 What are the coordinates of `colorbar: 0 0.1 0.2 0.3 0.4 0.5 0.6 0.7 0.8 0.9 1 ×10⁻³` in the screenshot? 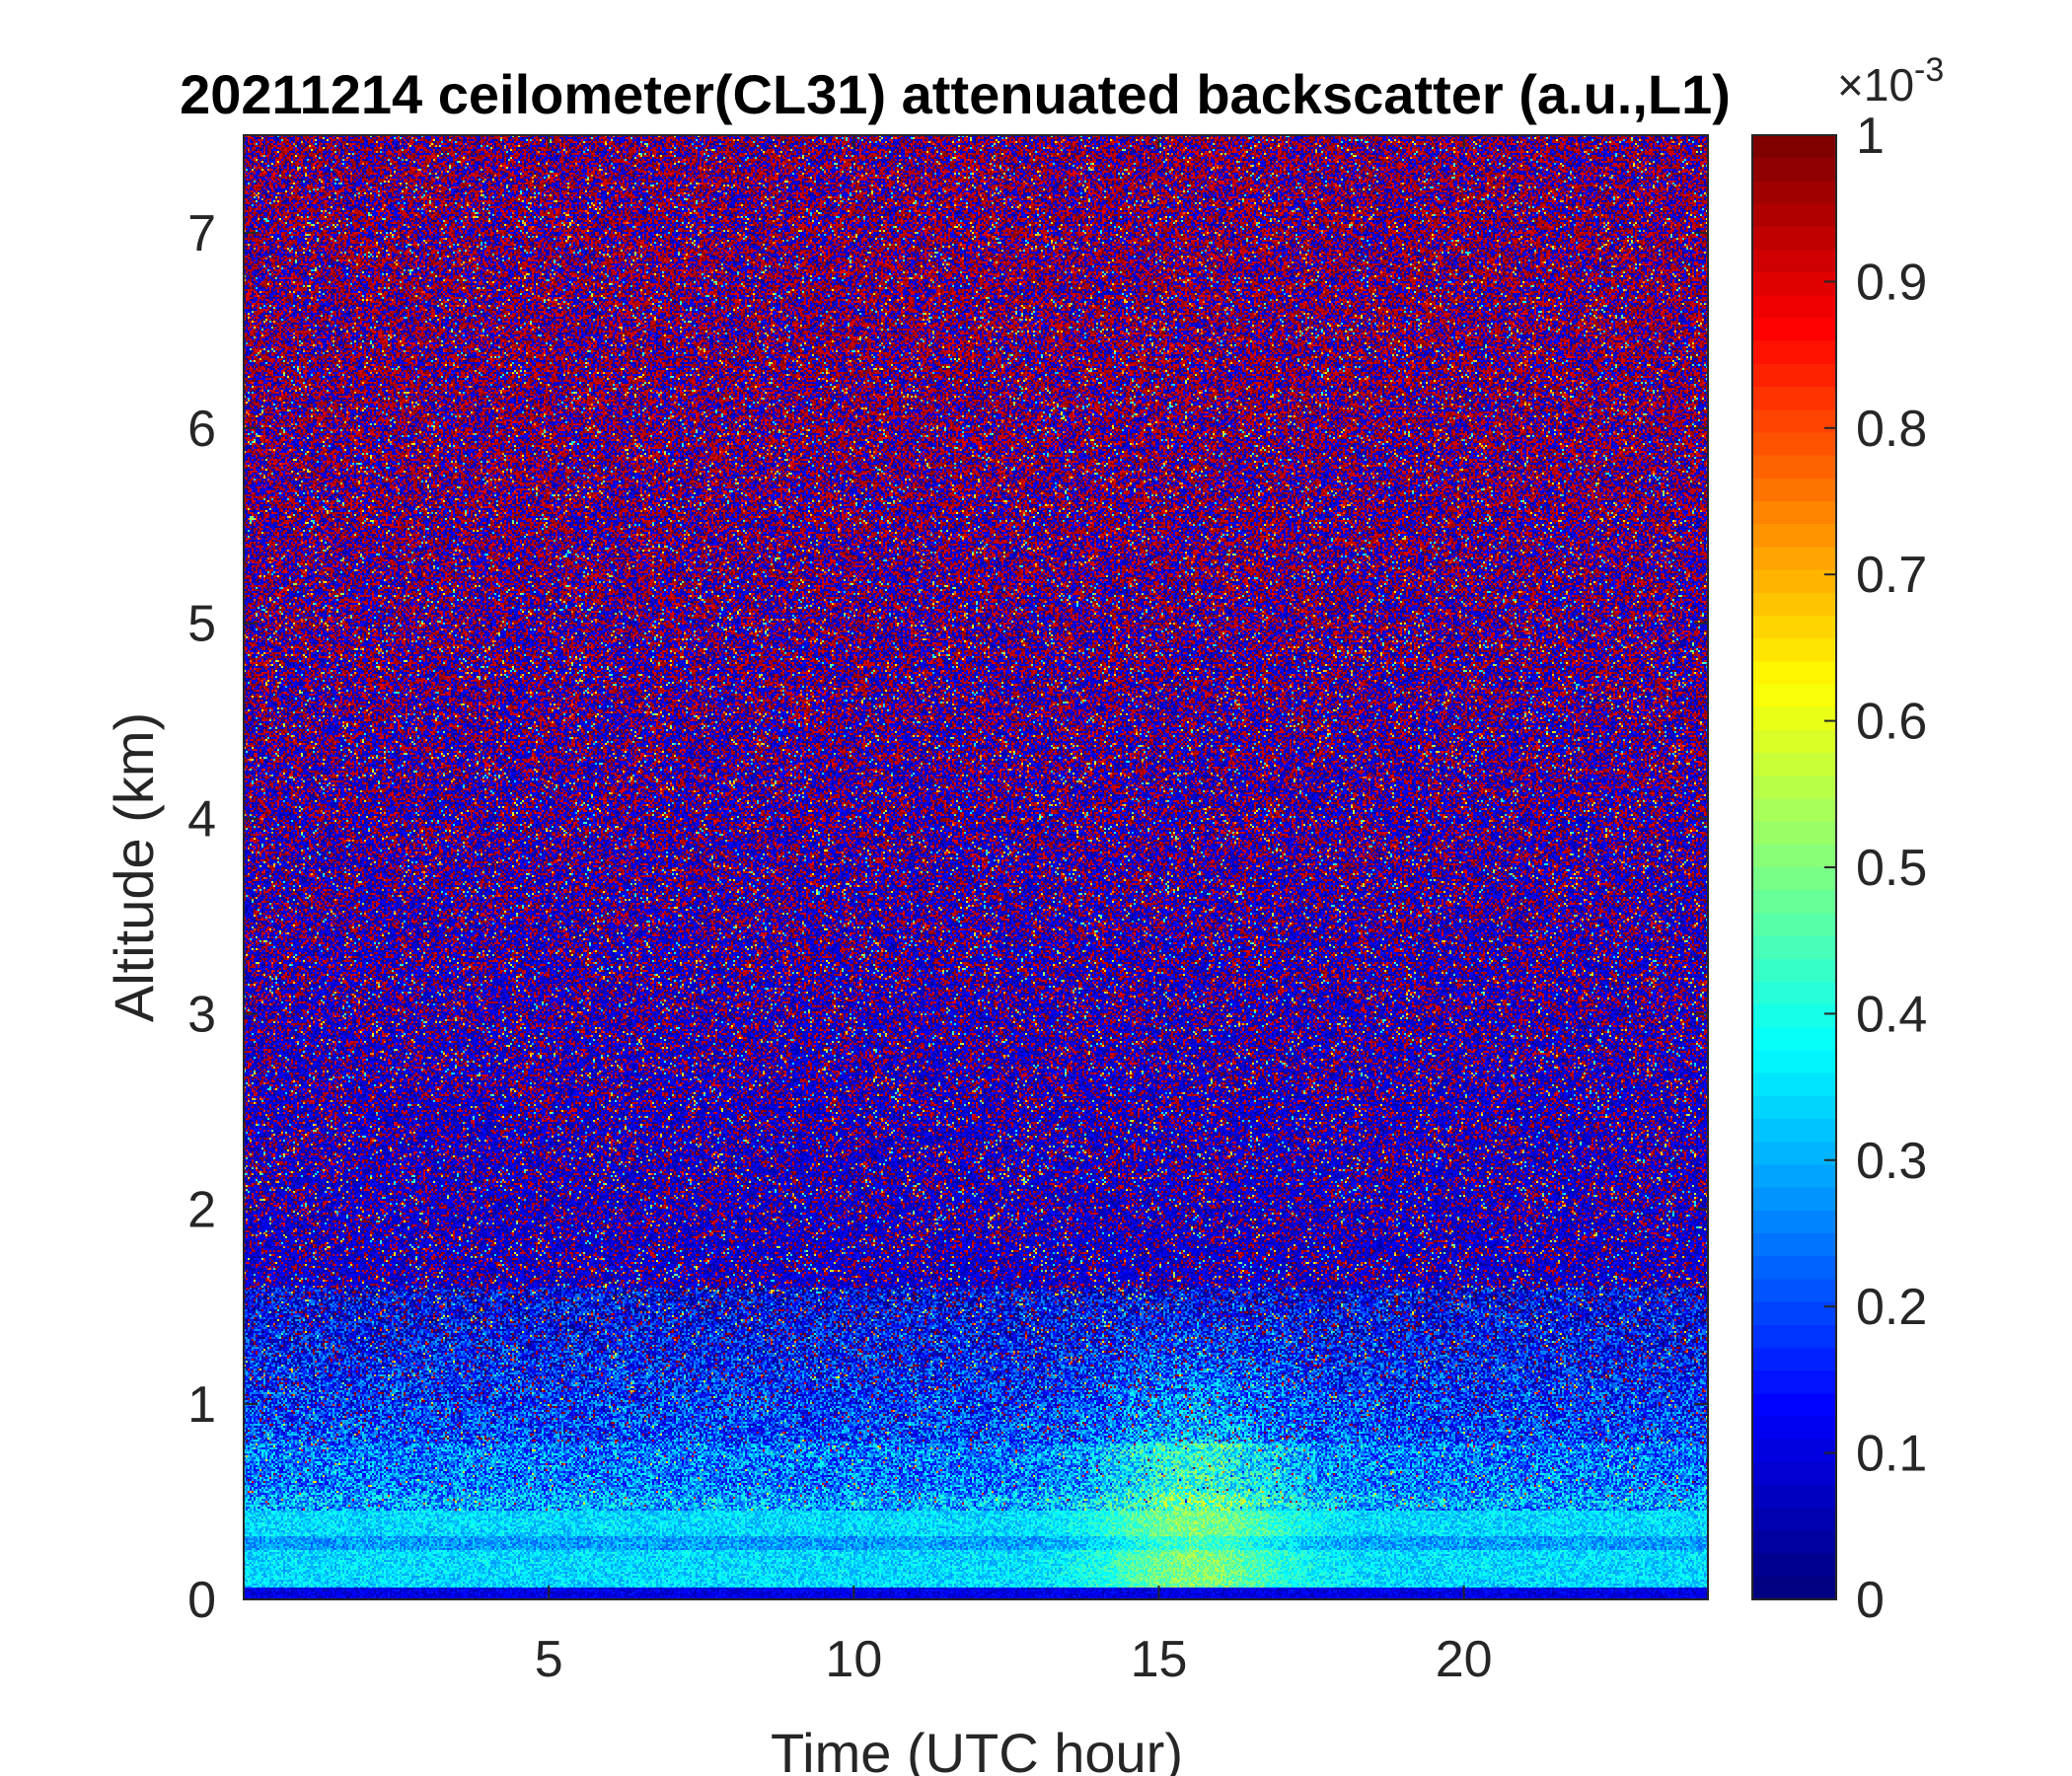 It's located at (1848, 840).